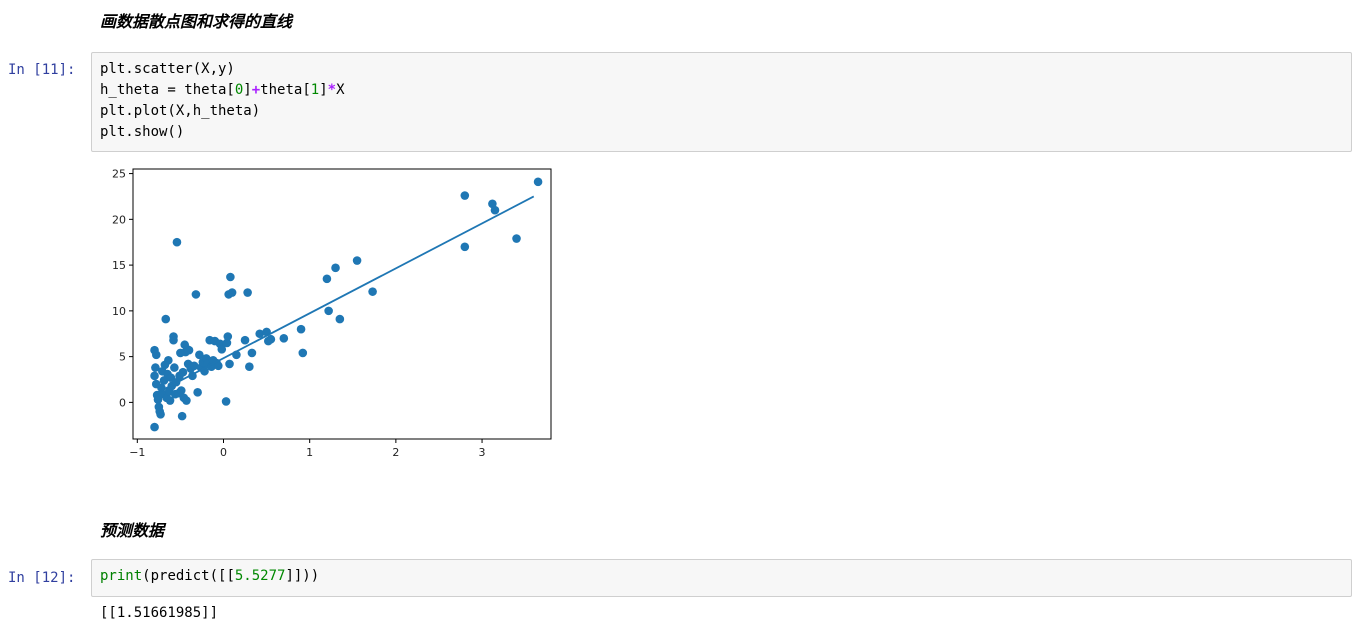 The width and height of the screenshot is (1364, 635). What do you see at coordinates (142, 132) in the screenshot?
I see `code-line-4: plt.show()` at bounding box center [142, 132].